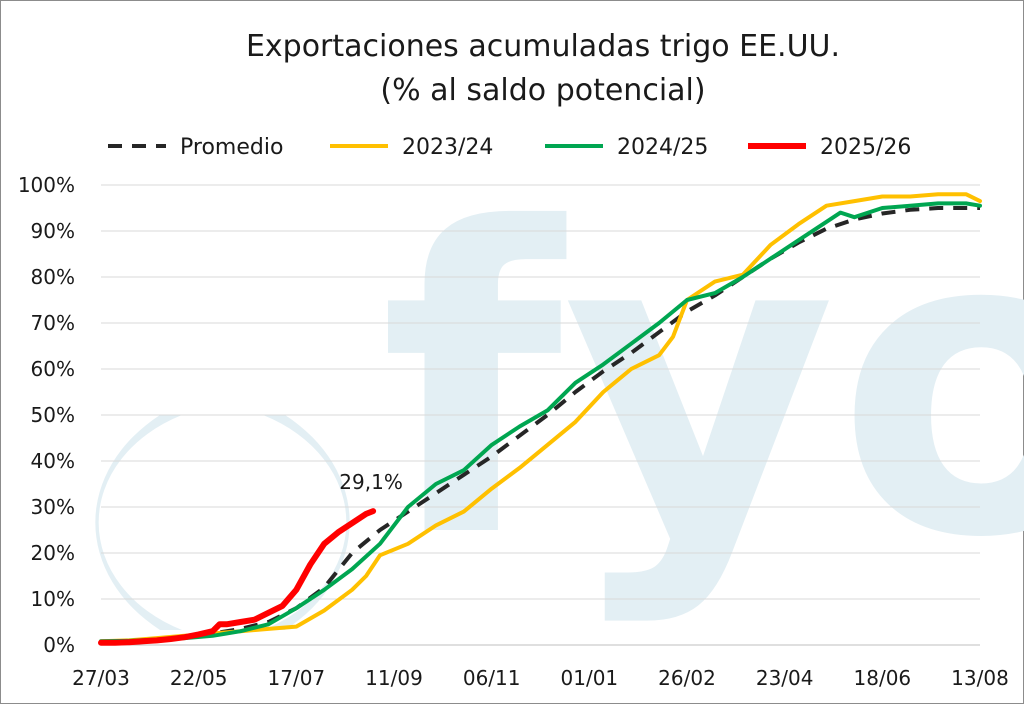 The width and height of the screenshot is (1024, 704). Describe the element at coordinates (980, 678) in the screenshot. I see `x-tick-label: 13/08` at that location.